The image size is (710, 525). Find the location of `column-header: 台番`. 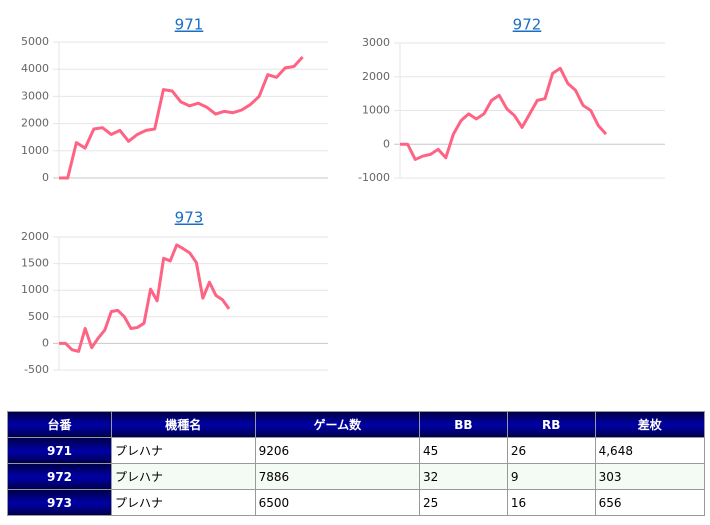

column-header: 台番 is located at coordinates (59, 424).